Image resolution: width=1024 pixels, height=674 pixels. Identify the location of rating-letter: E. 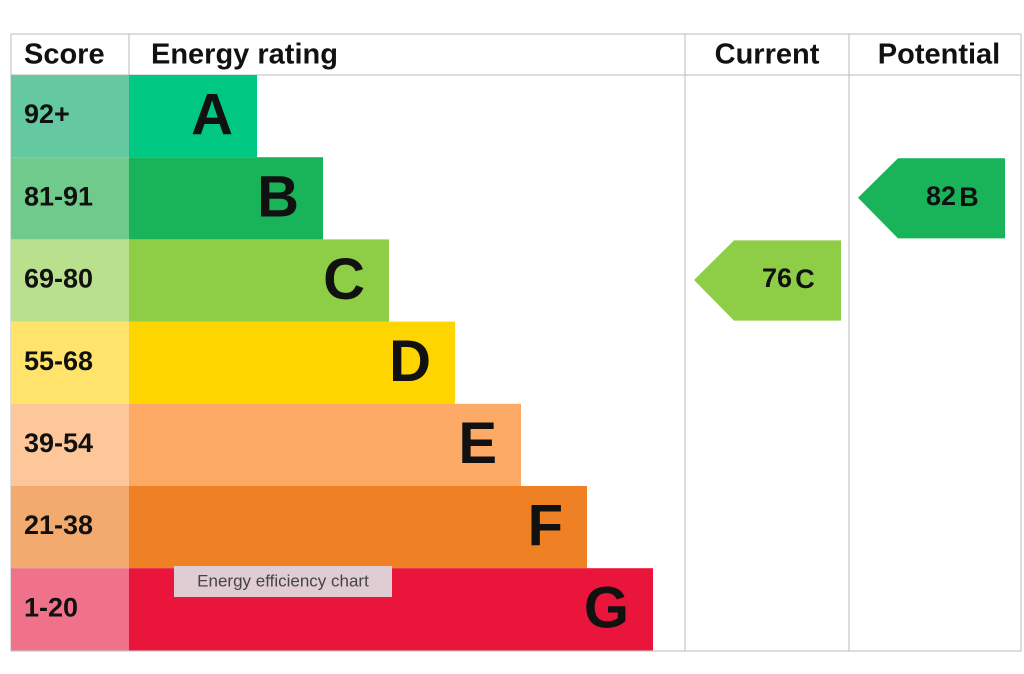
(477, 443).